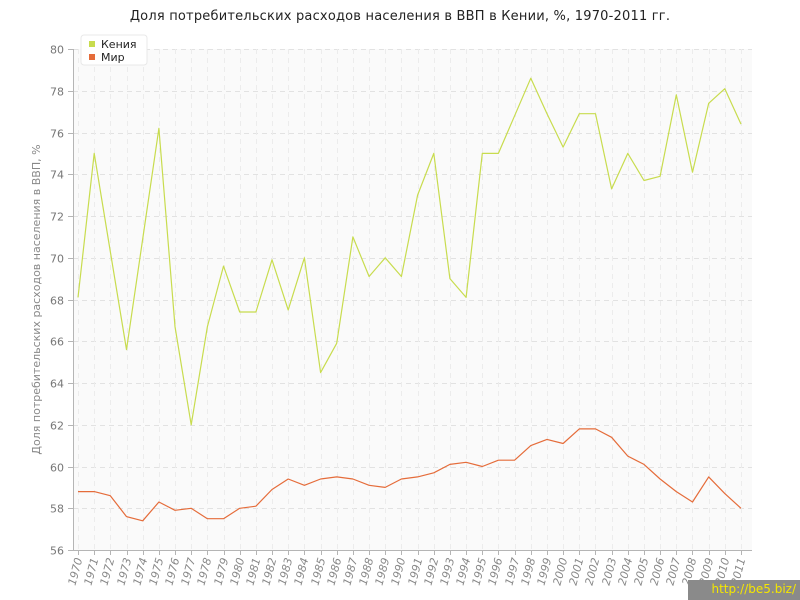 The width and height of the screenshot is (800, 600). Describe the element at coordinates (57, 342) in the screenshot. I see `y-tick-label: 66` at that location.